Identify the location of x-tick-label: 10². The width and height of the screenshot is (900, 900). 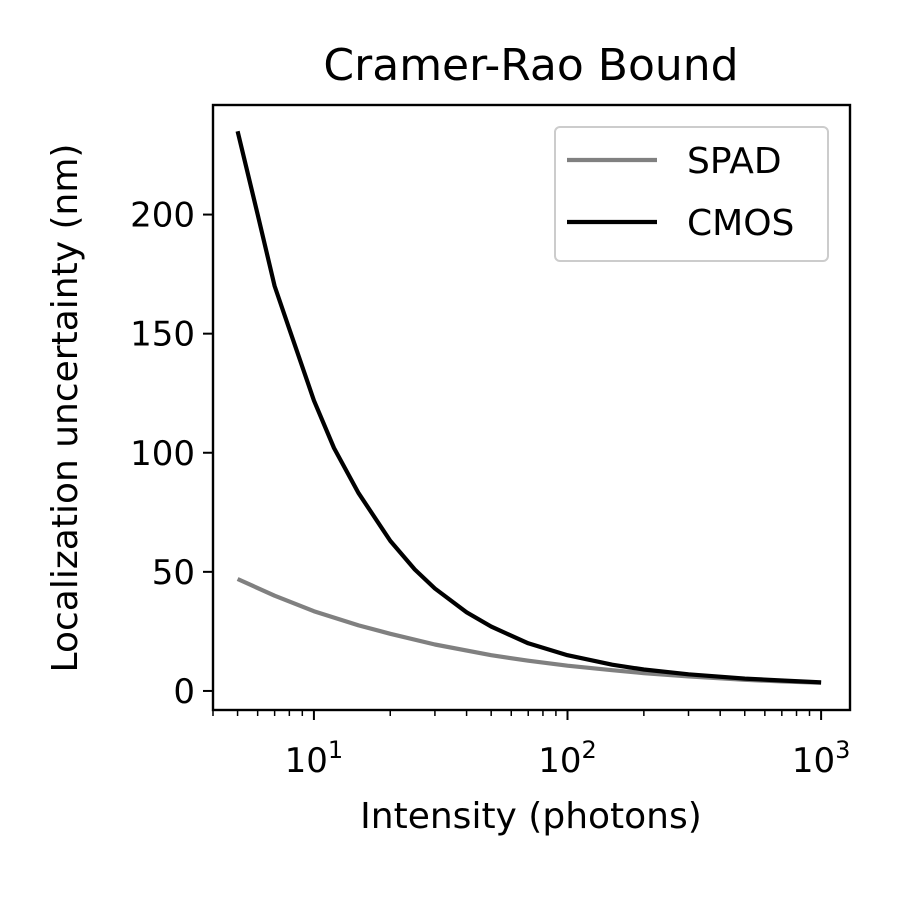
(567, 758).